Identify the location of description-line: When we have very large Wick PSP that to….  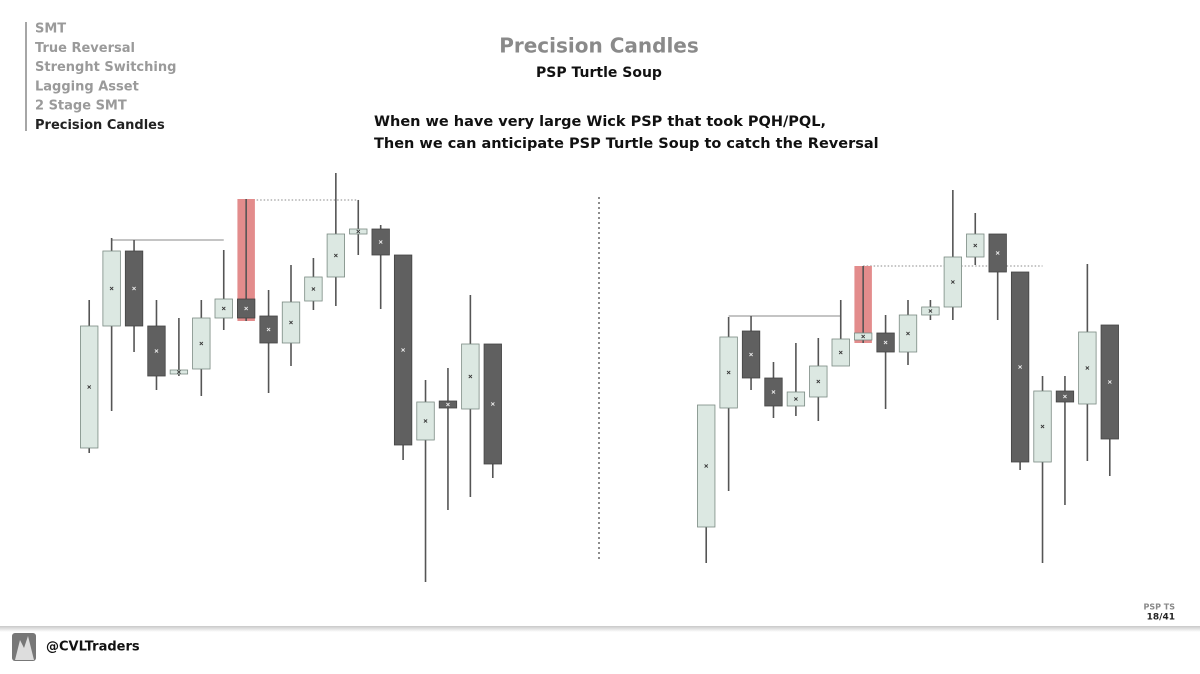
(600, 122).